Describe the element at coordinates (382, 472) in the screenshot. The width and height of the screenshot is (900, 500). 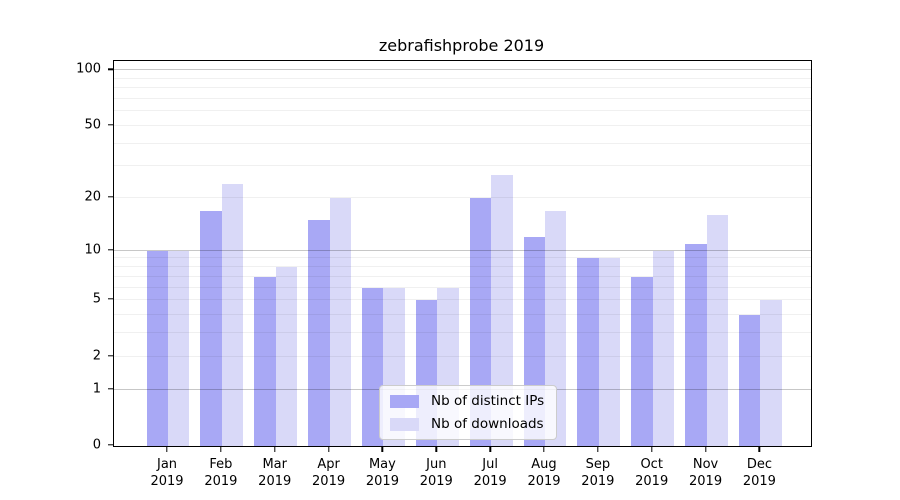
I see `x-tick-label-may: May 2019` at that location.